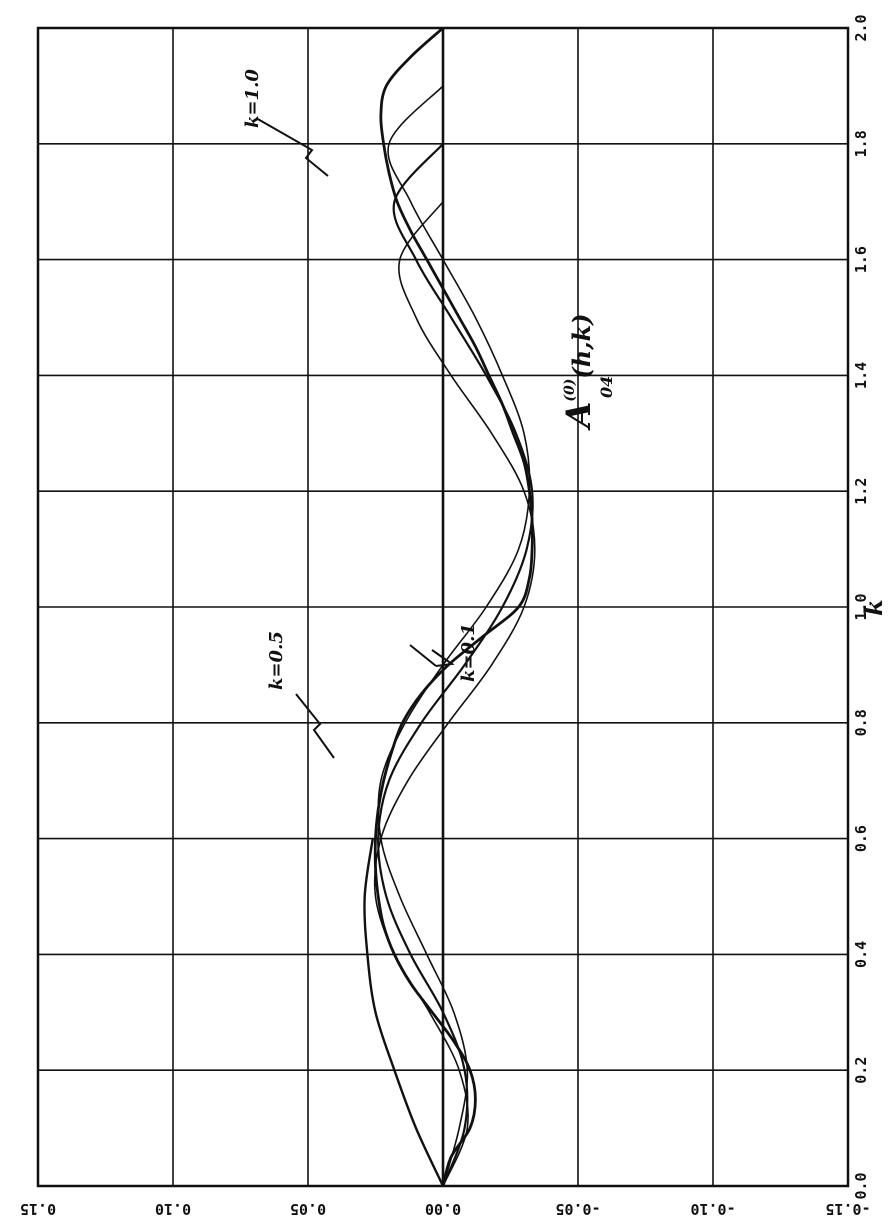  I want to click on y-tick-labels: -0.15 -0.10 -0.05 0.00 0.05 0.10 0.15, so click(445, 1209).